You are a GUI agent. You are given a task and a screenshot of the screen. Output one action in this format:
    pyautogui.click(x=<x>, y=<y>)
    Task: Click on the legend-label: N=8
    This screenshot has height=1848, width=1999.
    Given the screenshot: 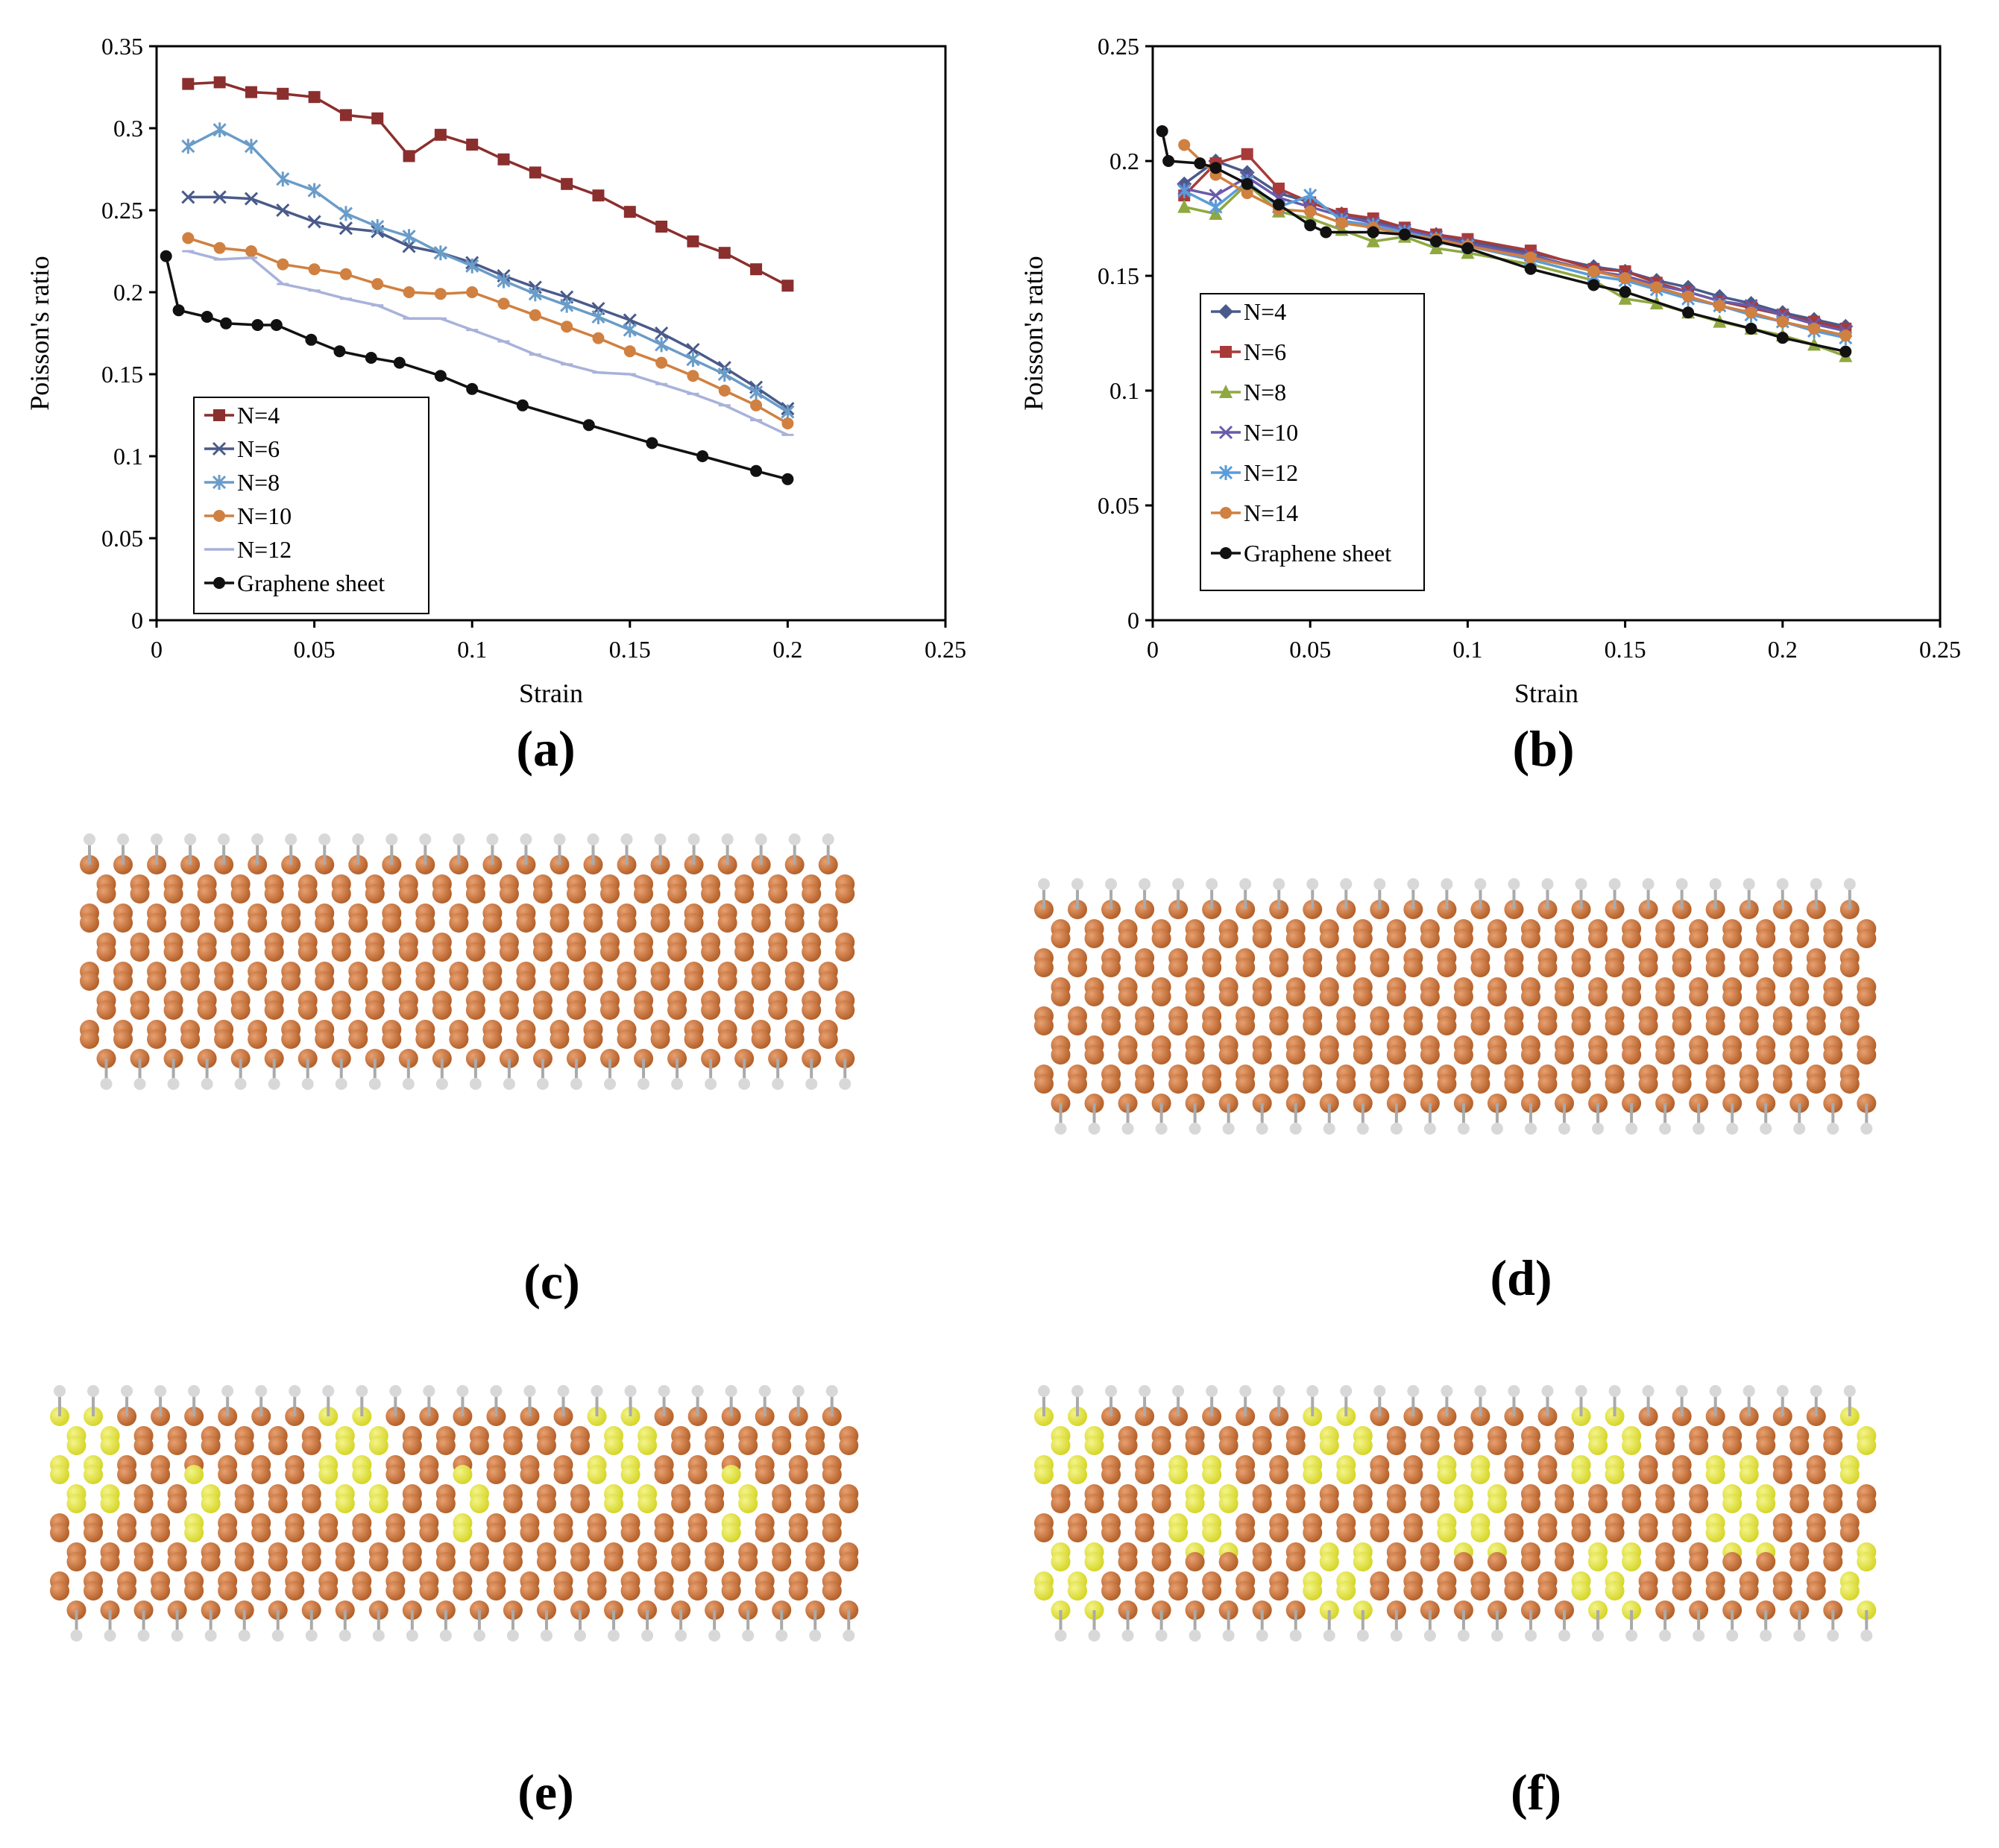 What is the action you would take?
    pyautogui.click(x=1265, y=392)
    